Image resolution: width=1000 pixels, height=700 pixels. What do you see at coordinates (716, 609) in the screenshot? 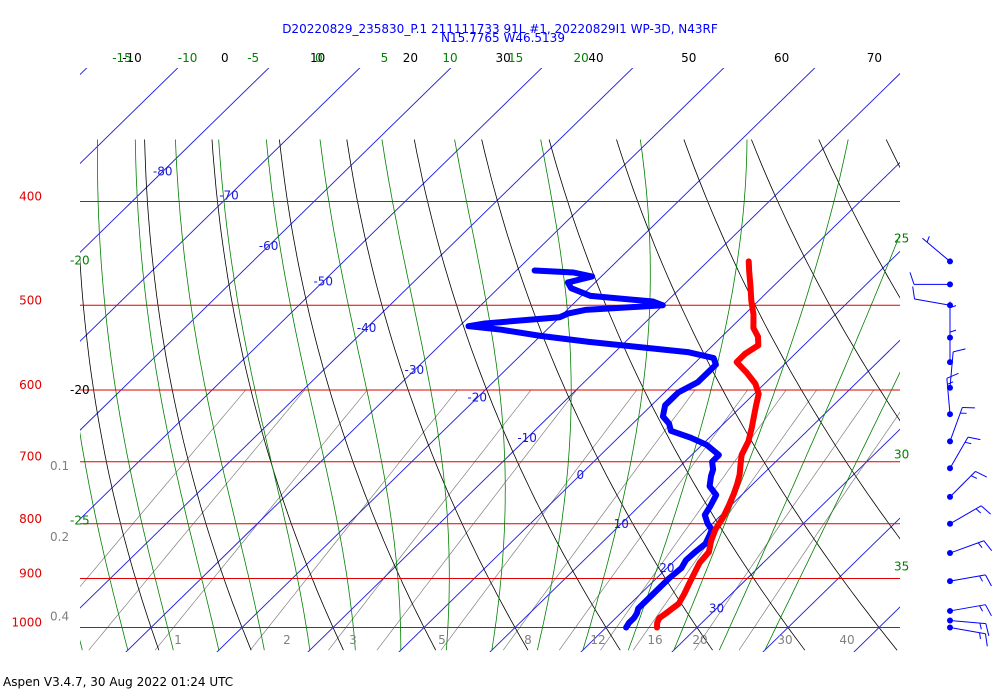
I see `isotherm-label: 30` at bounding box center [716, 609].